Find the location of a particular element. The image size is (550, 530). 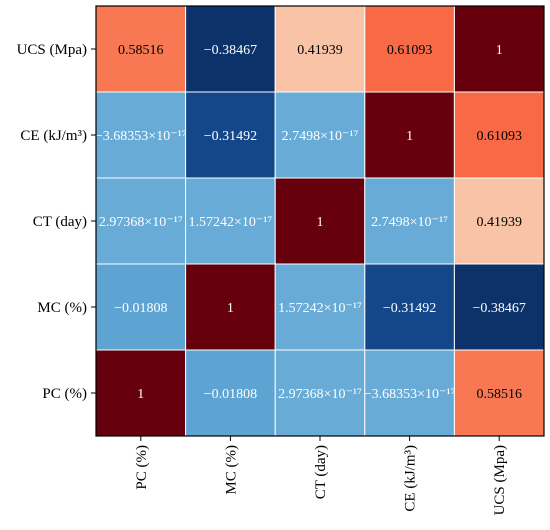

x-tick-label: CT (day) is located at coordinates (321, 472).